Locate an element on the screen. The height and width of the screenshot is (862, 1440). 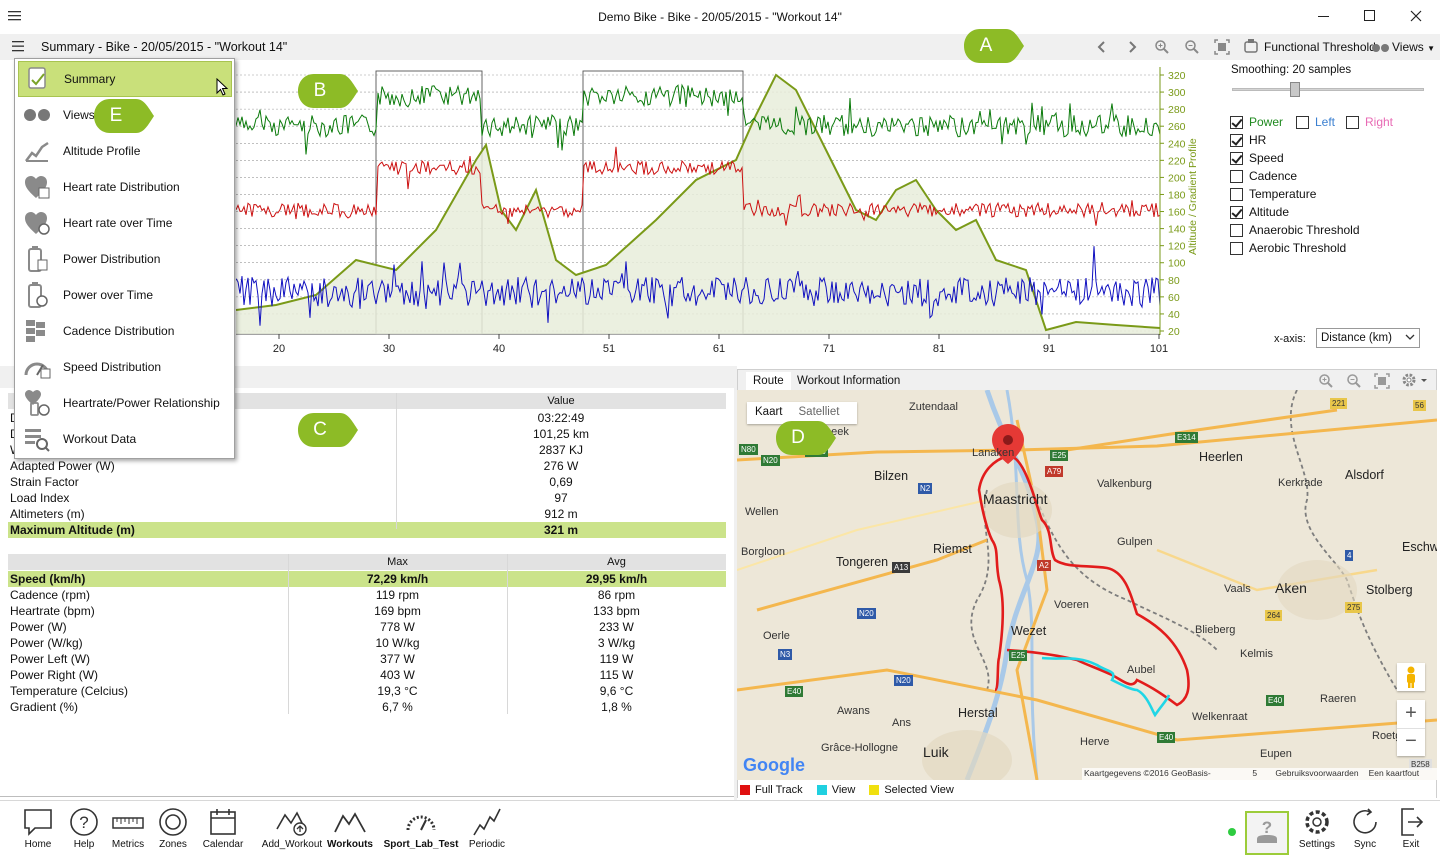
menu-item-cadence-distribution: Cadence Distribution is located at coordinates (125, 331).